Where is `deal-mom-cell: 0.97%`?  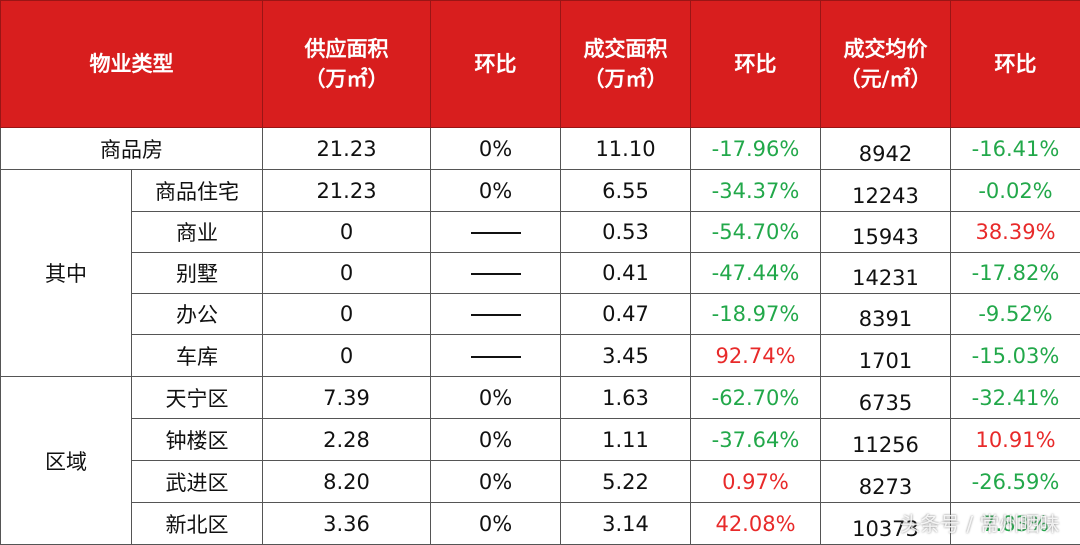 deal-mom-cell: 0.97% is located at coordinates (756, 482).